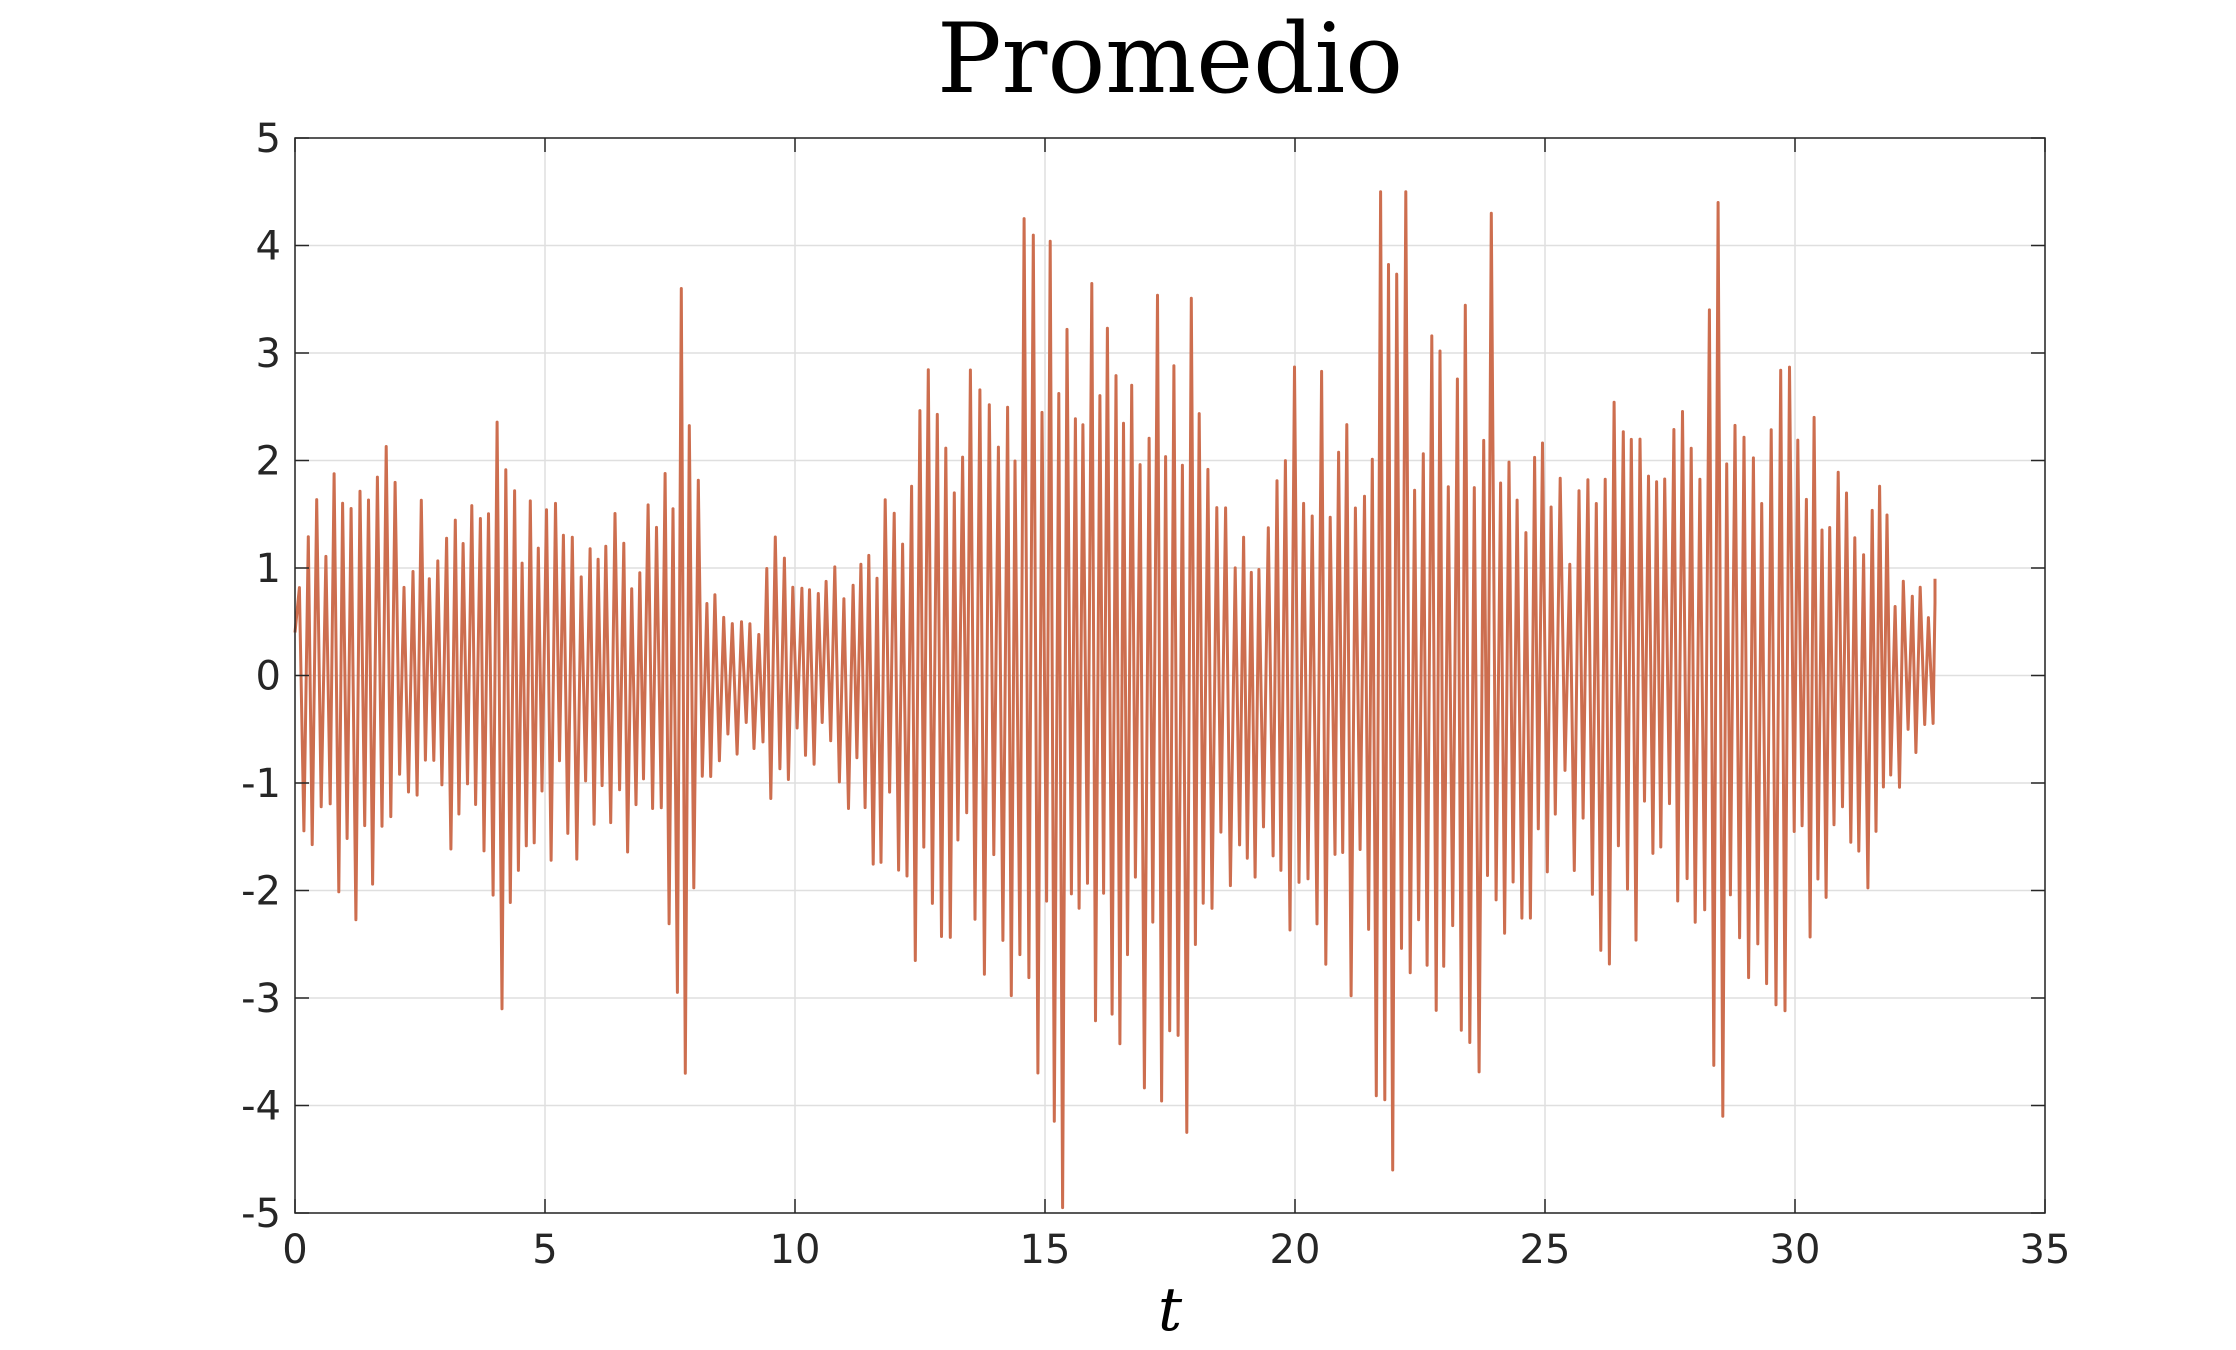  Describe the element at coordinates (795, 1250) in the screenshot. I see `x-tick-label: 10` at that location.